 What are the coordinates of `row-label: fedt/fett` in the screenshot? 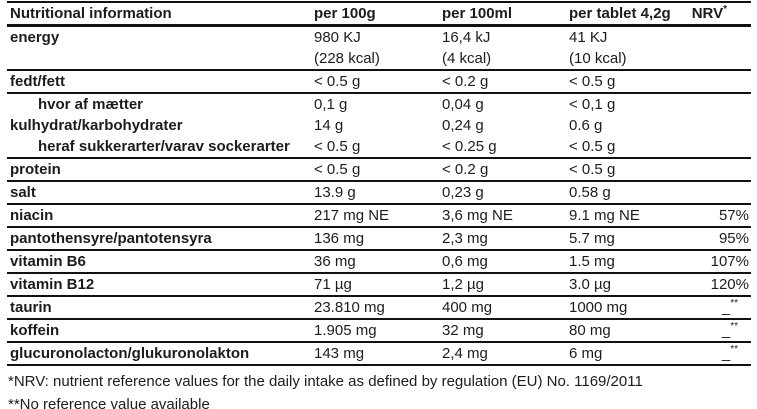 It's located at (160, 82).